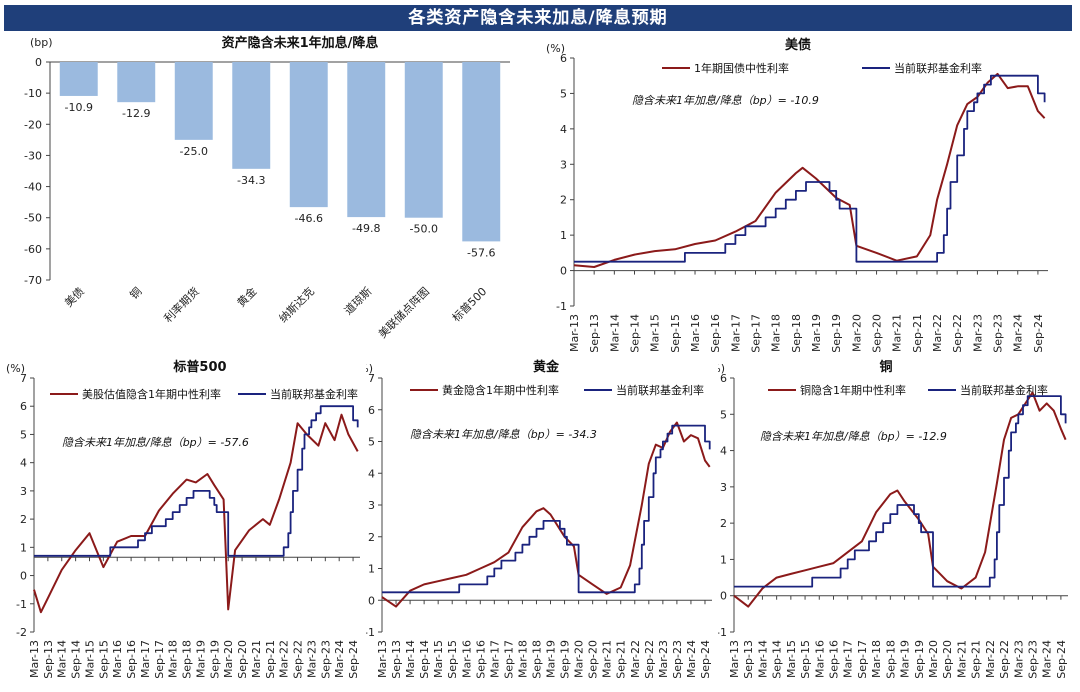 This screenshot has height=692, width=1080. What do you see at coordinates (900, 499) in the screenshot?
I see `implied-rate-line` at bounding box center [900, 499].